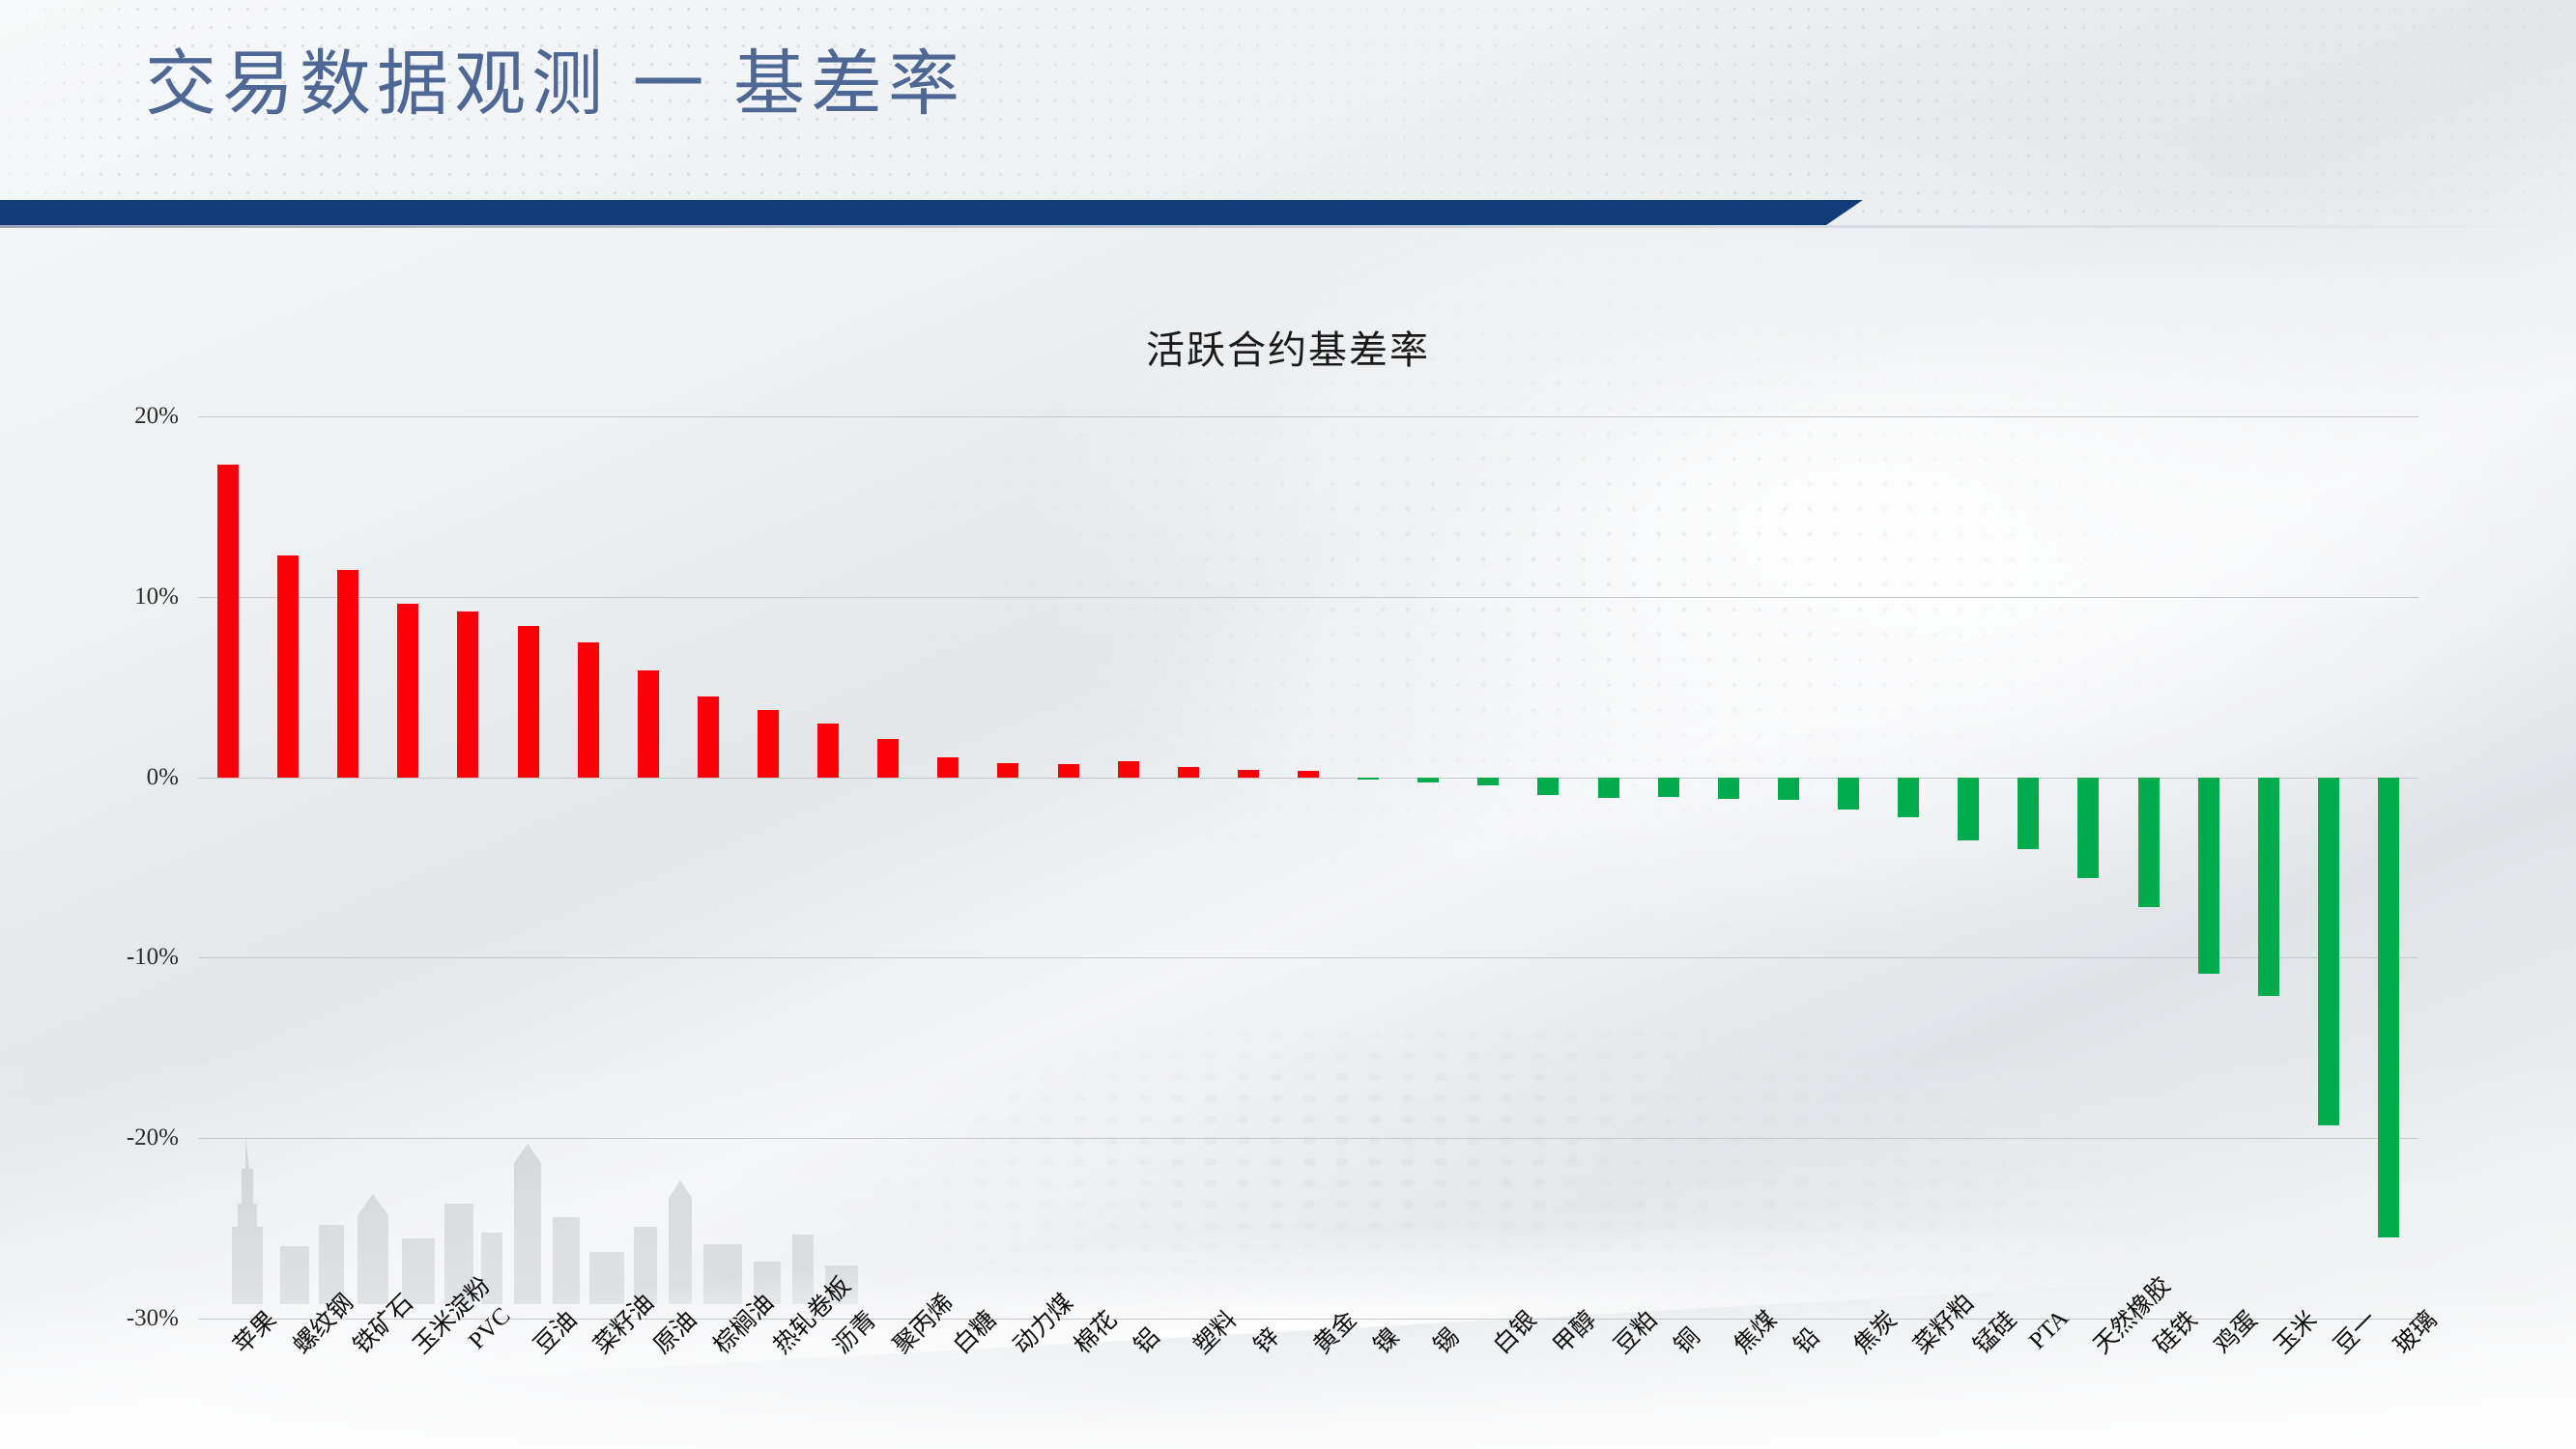 The height and width of the screenshot is (1449, 2576). I want to click on x-axis-tick-label: 焦煤, so click(1756, 1333).